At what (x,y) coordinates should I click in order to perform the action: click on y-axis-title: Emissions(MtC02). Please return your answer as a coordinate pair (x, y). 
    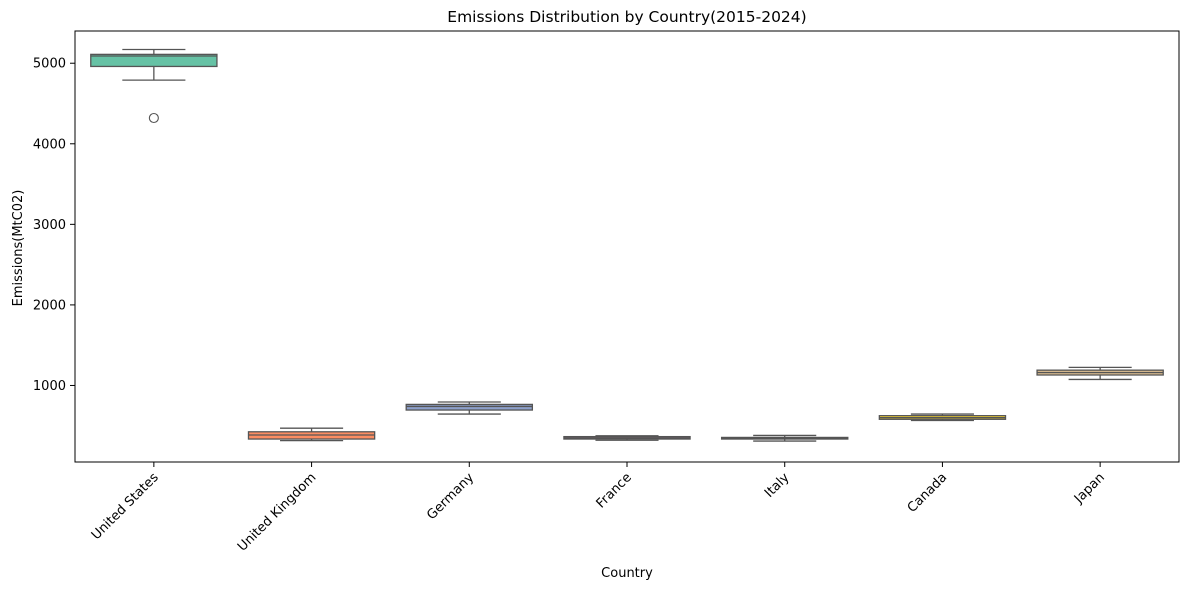
    Looking at the image, I should click on (18, 248).